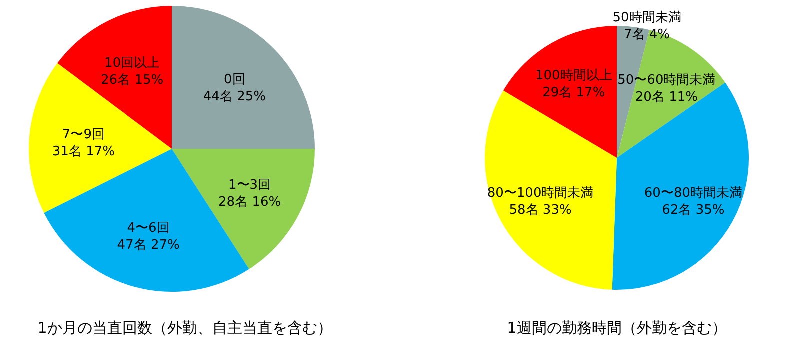 This screenshot has height=342, width=789. What do you see at coordinates (667, 80) in the screenshot?
I see `slice-label: 50〜60時間未満` at bounding box center [667, 80].